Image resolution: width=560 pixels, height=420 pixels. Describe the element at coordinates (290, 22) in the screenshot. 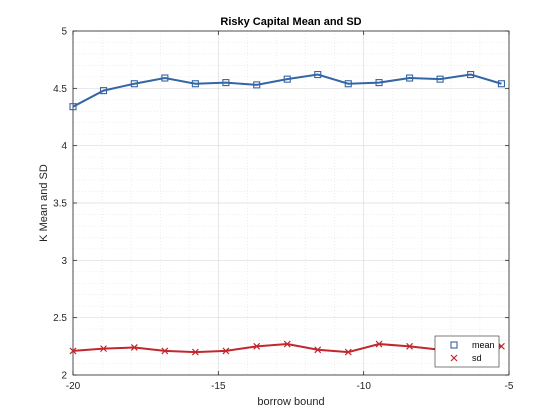

I see `chart-title: Risky Capital Mean and SD` at that location.